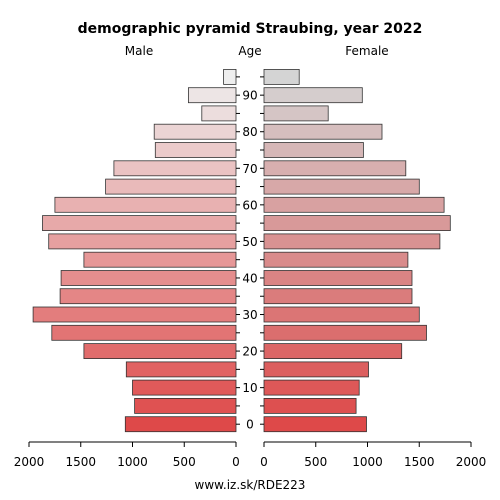 The height and width of the screenshot is (500, 500). Describe the element at coordinates (250, 425) in the screenshot. I see `age-tick-label: 0` at that location.